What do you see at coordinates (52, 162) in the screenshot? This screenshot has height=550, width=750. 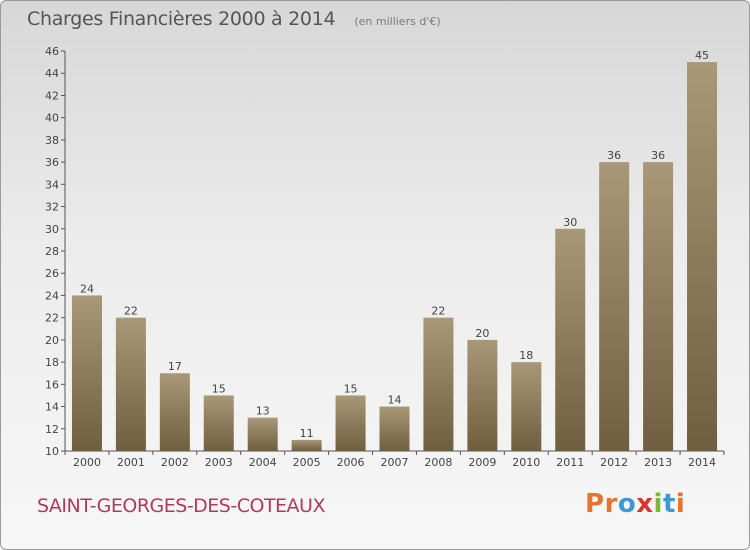 I see `y-tick-label: 36` at bounding box center [52, 162].